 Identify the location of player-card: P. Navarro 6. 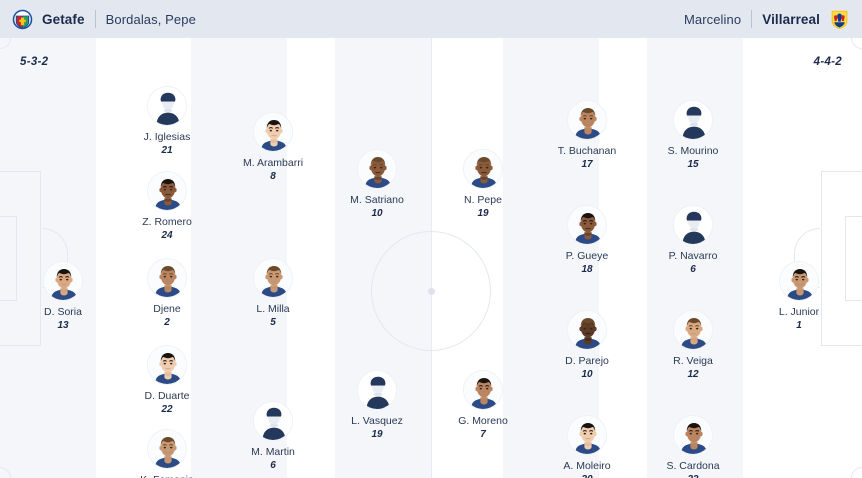
(693, 240).